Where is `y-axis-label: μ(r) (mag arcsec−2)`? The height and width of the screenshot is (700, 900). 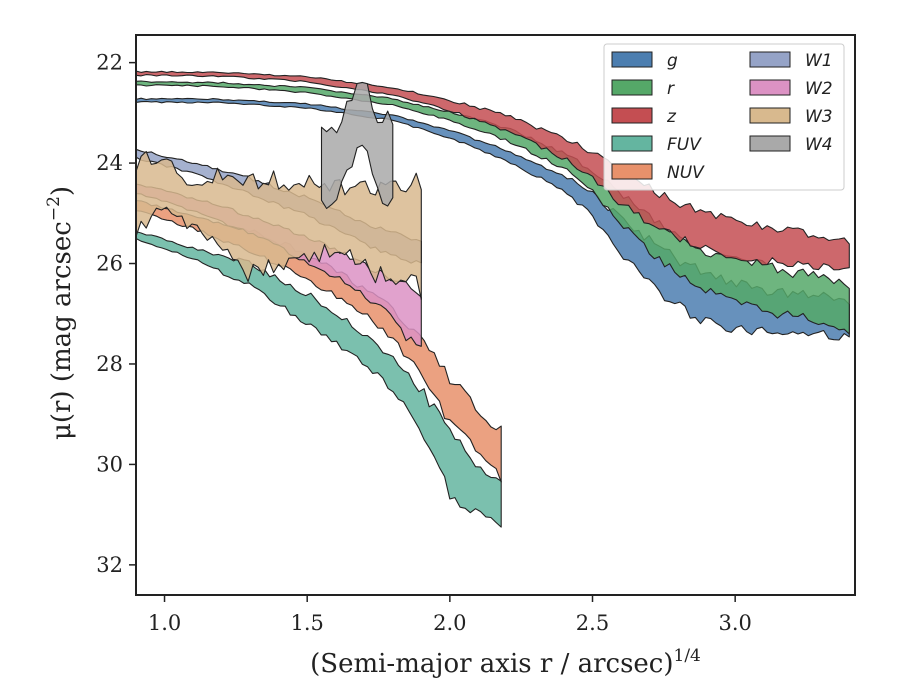
y-axis-label: μ(r) (mag arcsec−2) is located at coordinates (60, 313).